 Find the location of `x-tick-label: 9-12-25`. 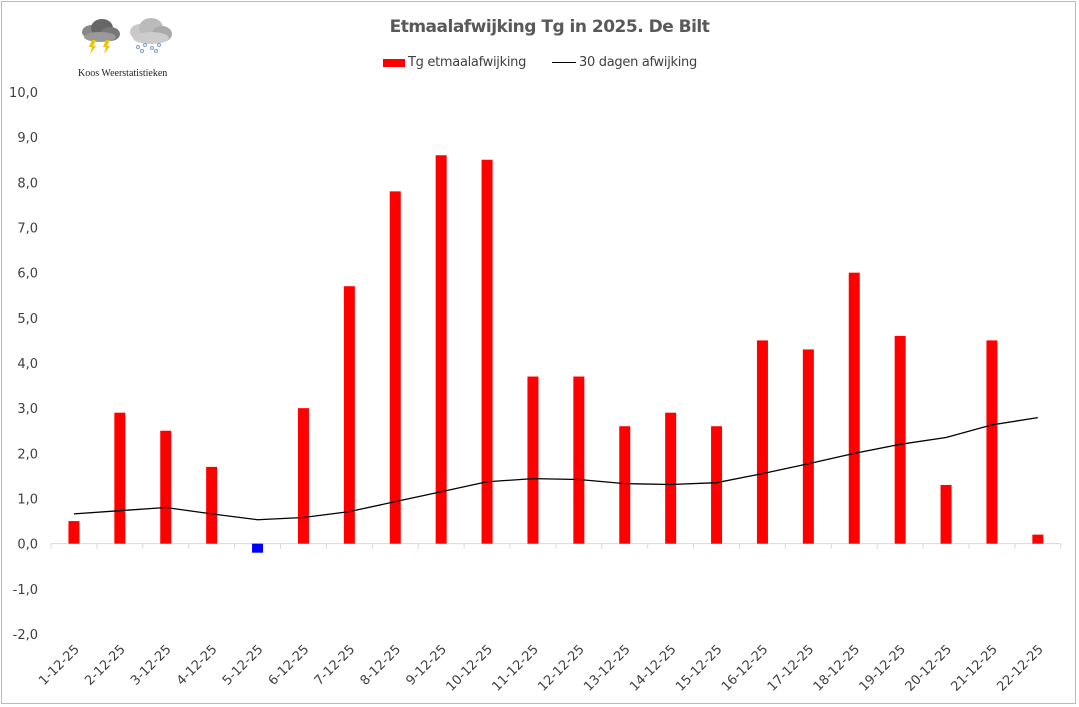

x-tick-label: 9-12-25 is located at coordinates (426, 665).